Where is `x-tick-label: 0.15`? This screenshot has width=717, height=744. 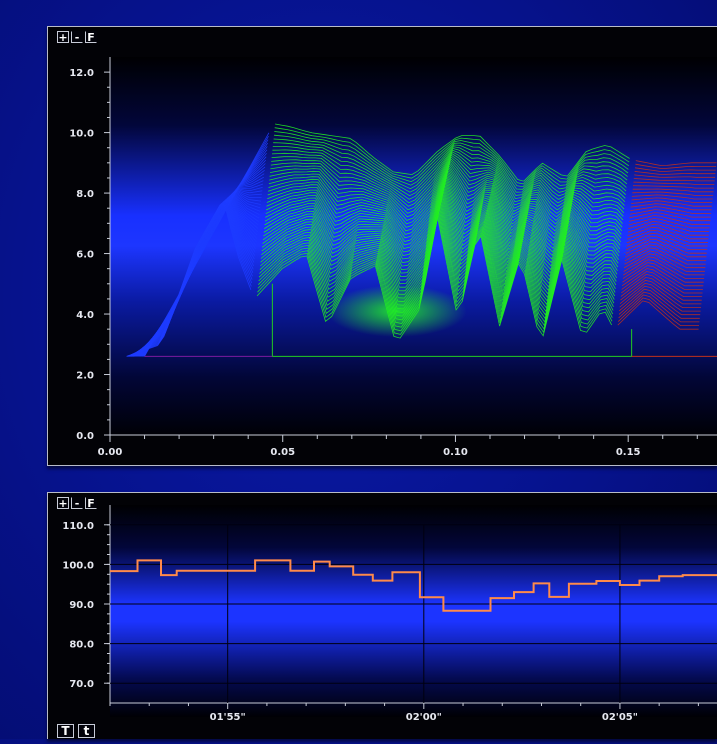
x-tick-label: 0.15 is located at coordinates (628, 452).